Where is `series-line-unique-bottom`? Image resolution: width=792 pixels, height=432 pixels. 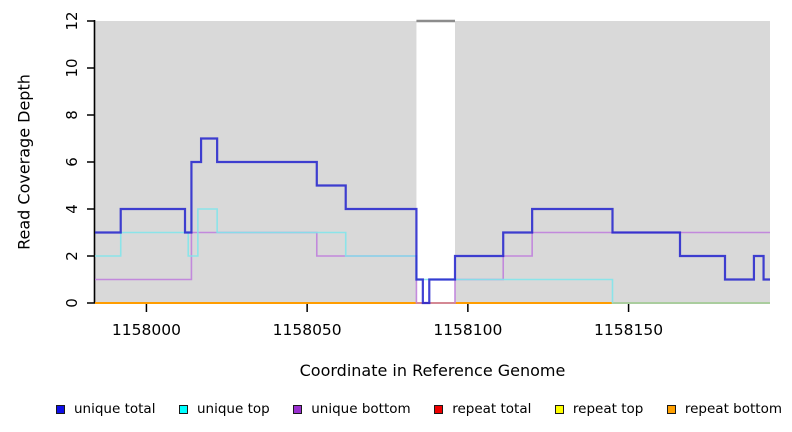 series-line-unique-bottom is located at coordinates (432, 267).